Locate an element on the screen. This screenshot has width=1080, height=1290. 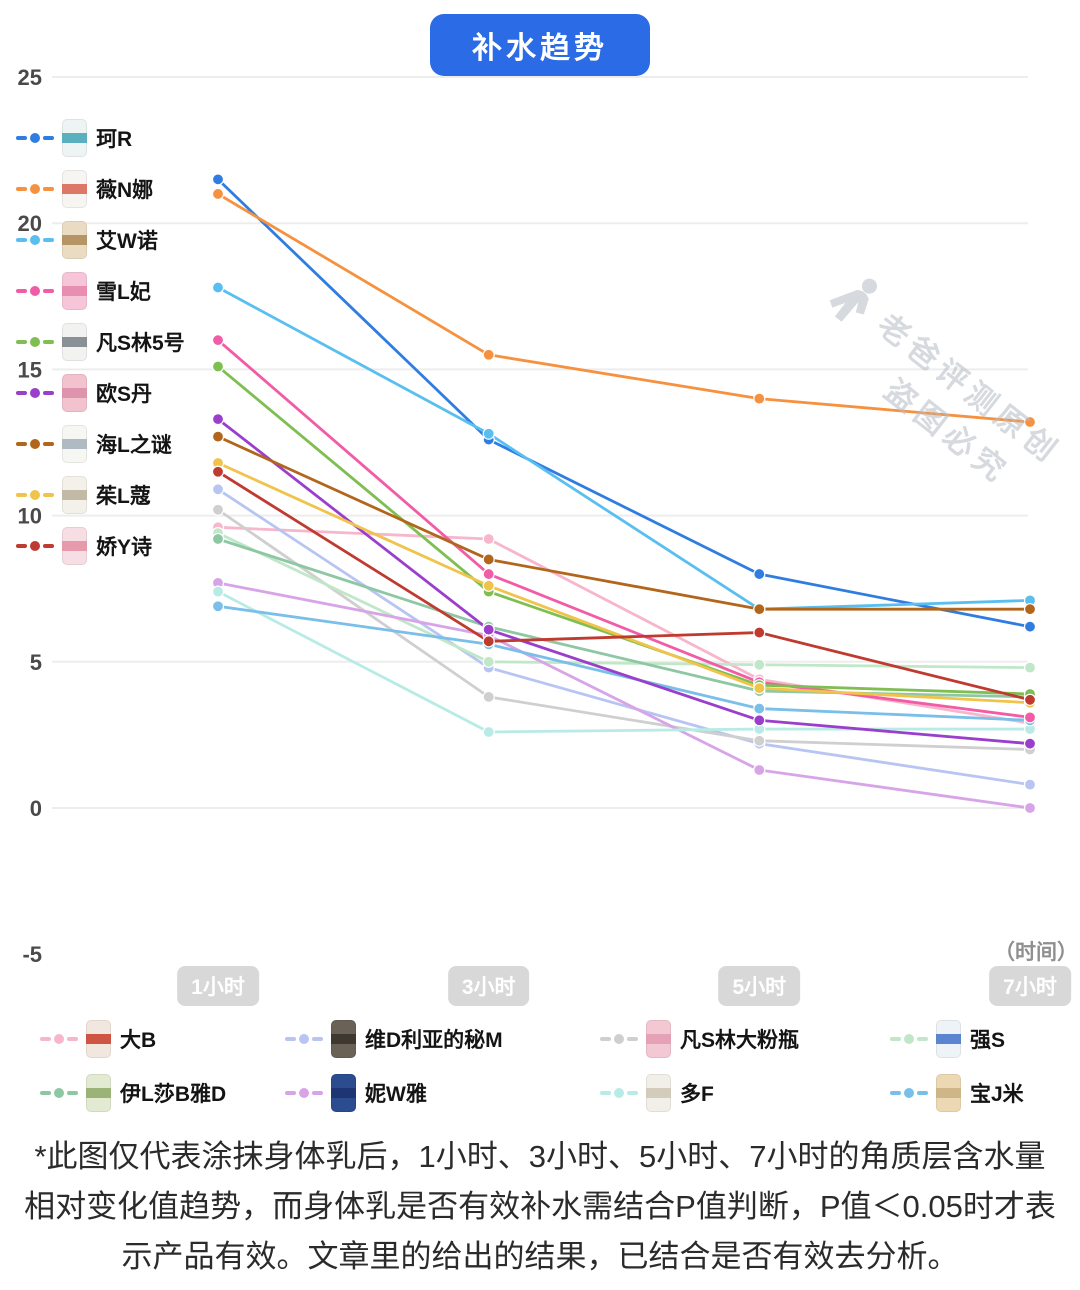
legend-label: 凡S林5号 is located at coordinates (140, 343).